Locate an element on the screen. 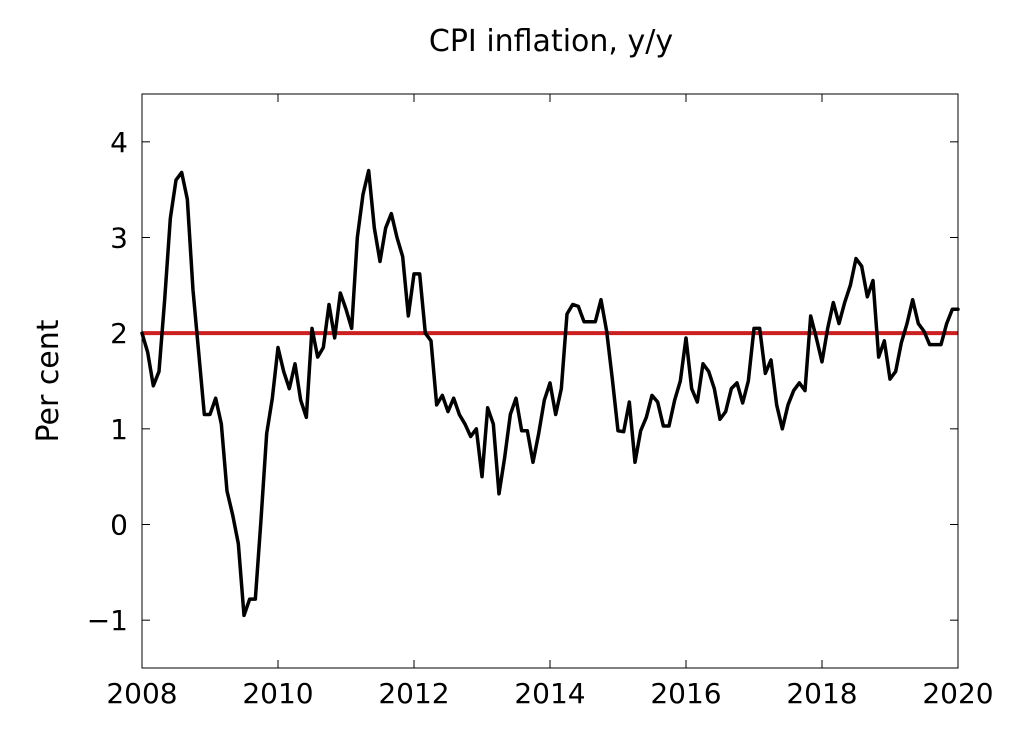 This screenshot has width=1018, height=740. x-tick-label: 2014 is located at coordinates (549, 693).